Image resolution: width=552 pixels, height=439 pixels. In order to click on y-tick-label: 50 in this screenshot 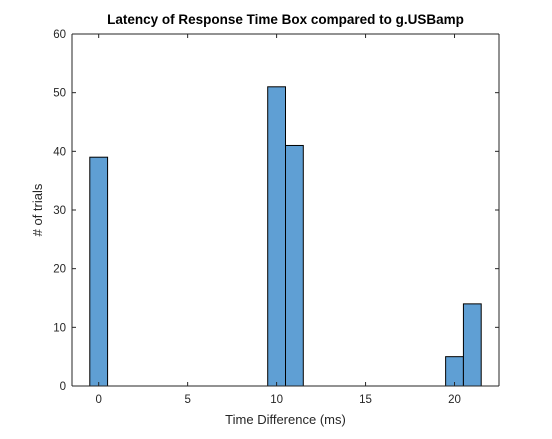, I will do `click(59, 94)`.